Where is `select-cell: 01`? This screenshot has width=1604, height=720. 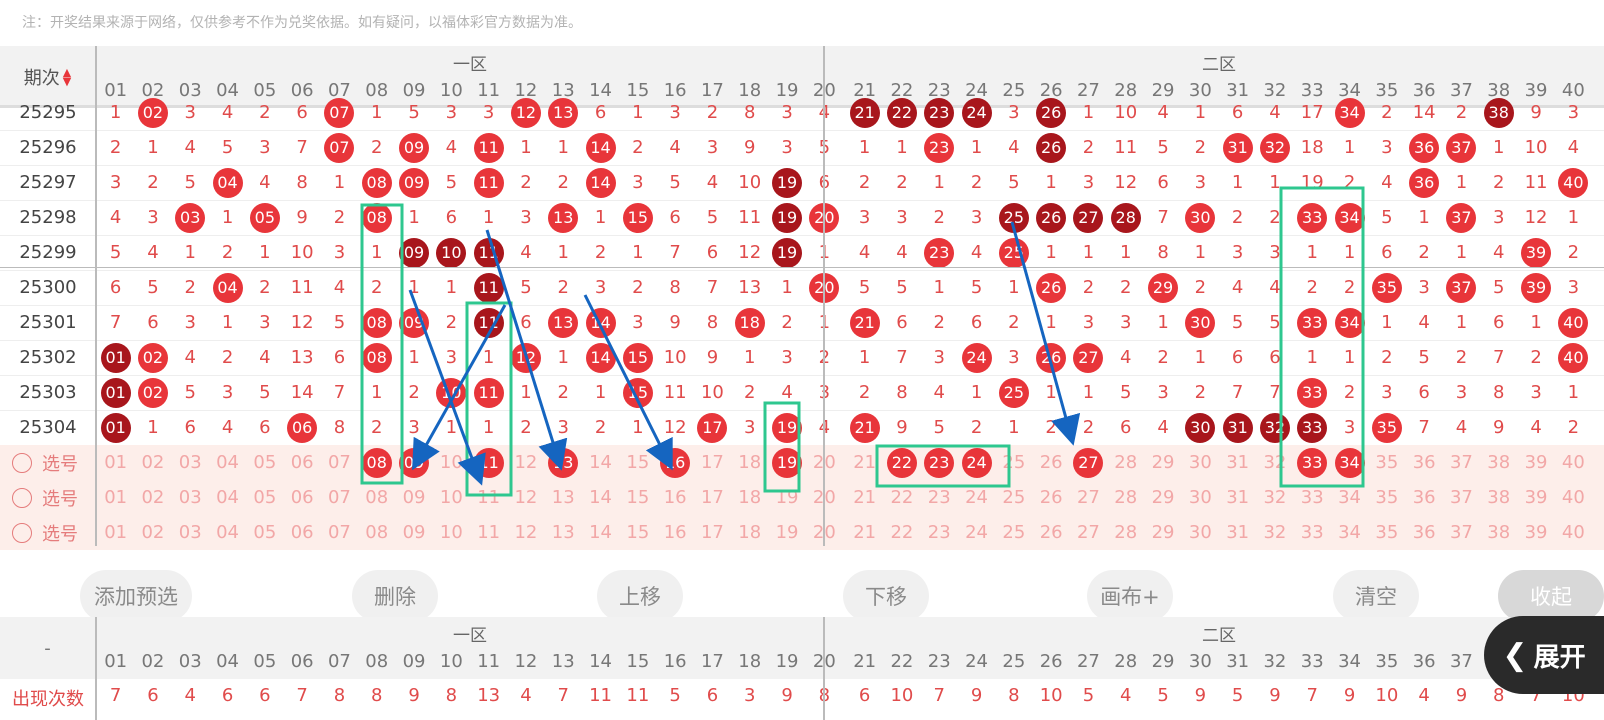 select-cell: 01 is located at coordinates (116, 497).